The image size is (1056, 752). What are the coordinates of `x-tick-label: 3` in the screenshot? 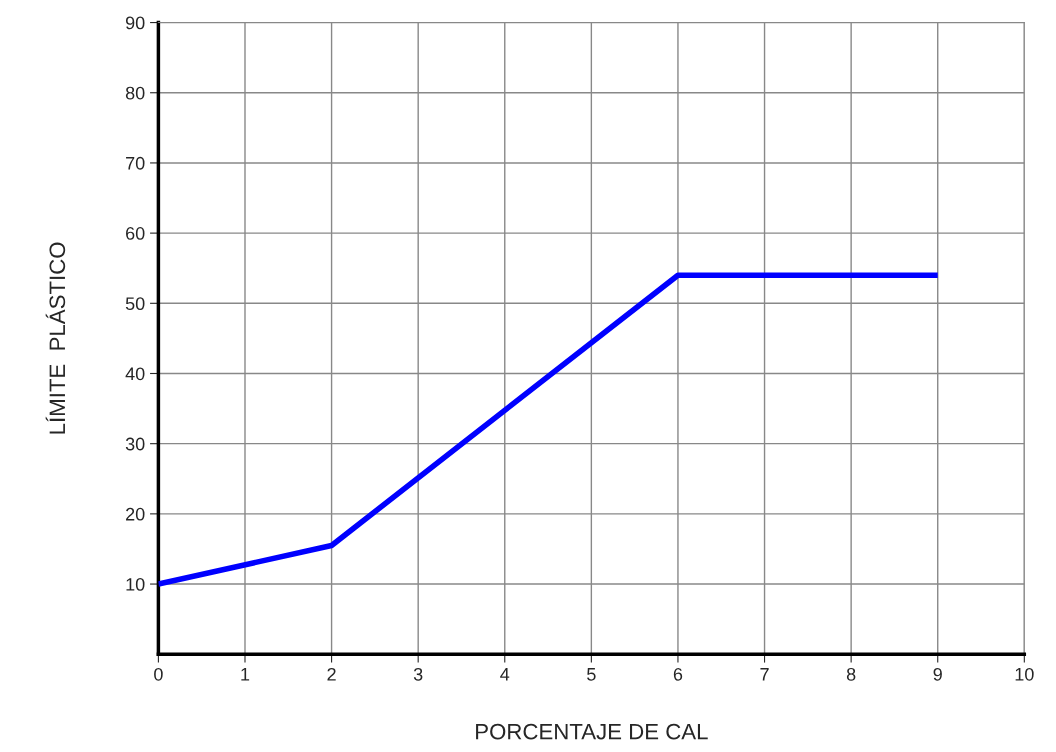 It's located at (418, 674).